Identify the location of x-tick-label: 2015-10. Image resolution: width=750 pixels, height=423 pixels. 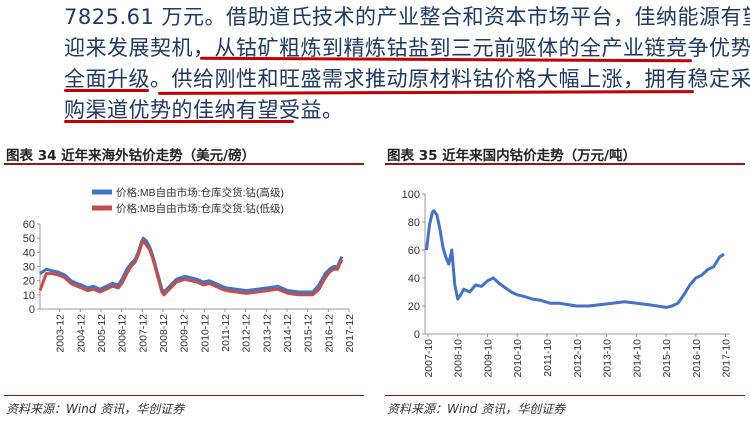
(667, 358).